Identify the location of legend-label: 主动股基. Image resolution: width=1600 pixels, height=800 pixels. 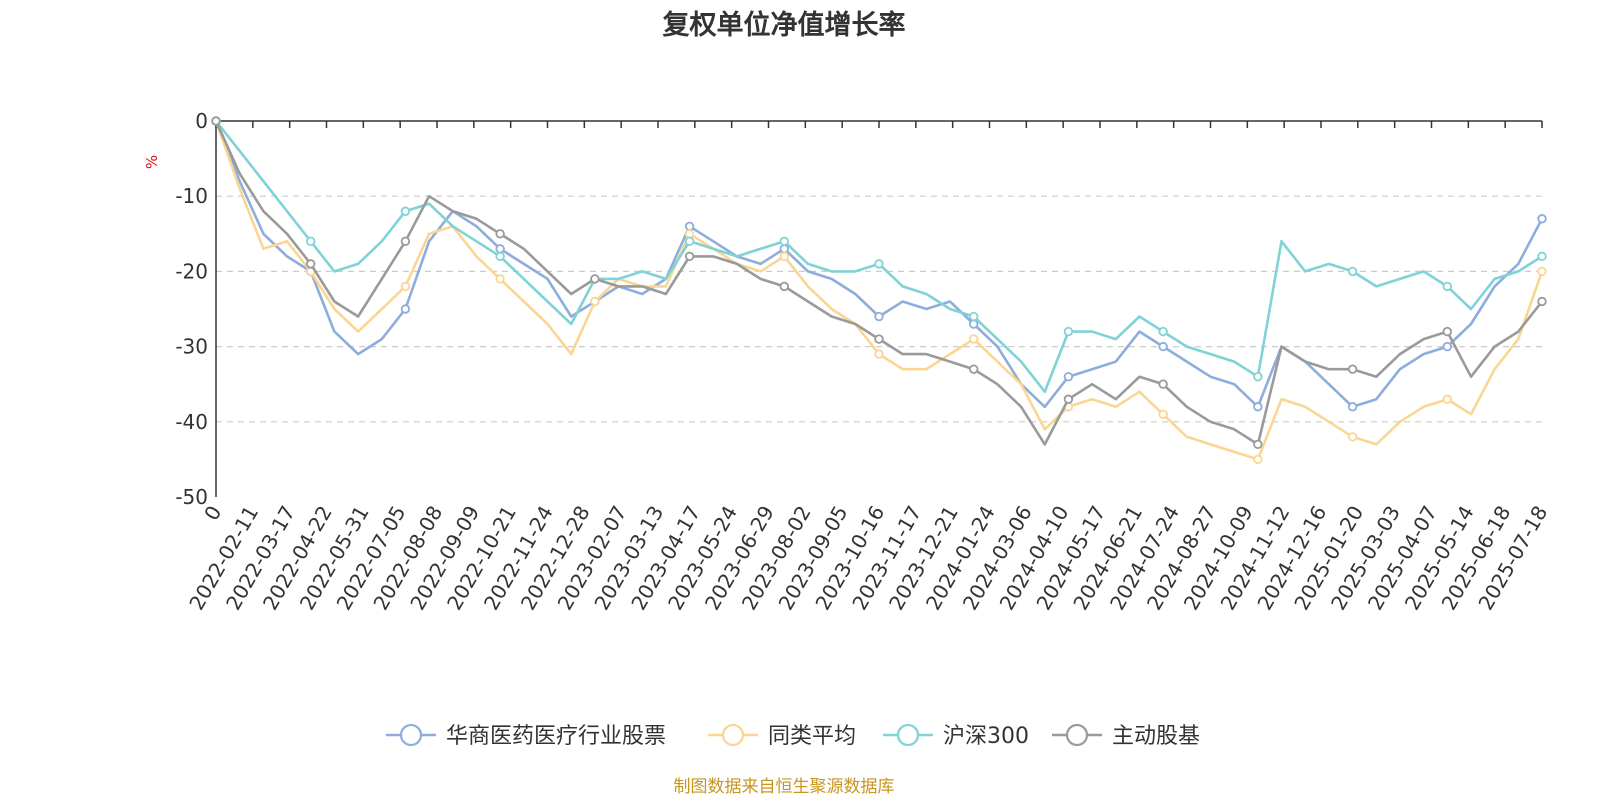
(1156, 736).